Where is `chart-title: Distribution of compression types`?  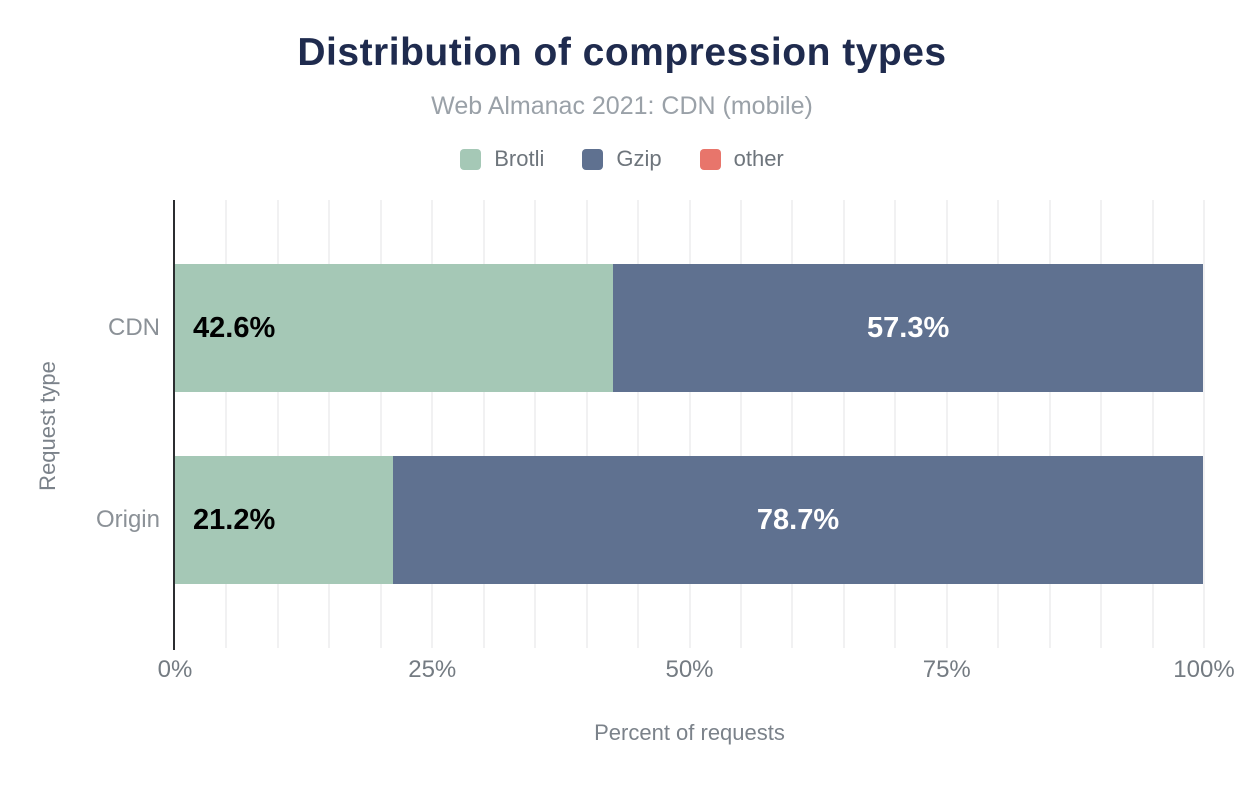 chart-title: Distribution of compression types is located at coordinates (622, 52).